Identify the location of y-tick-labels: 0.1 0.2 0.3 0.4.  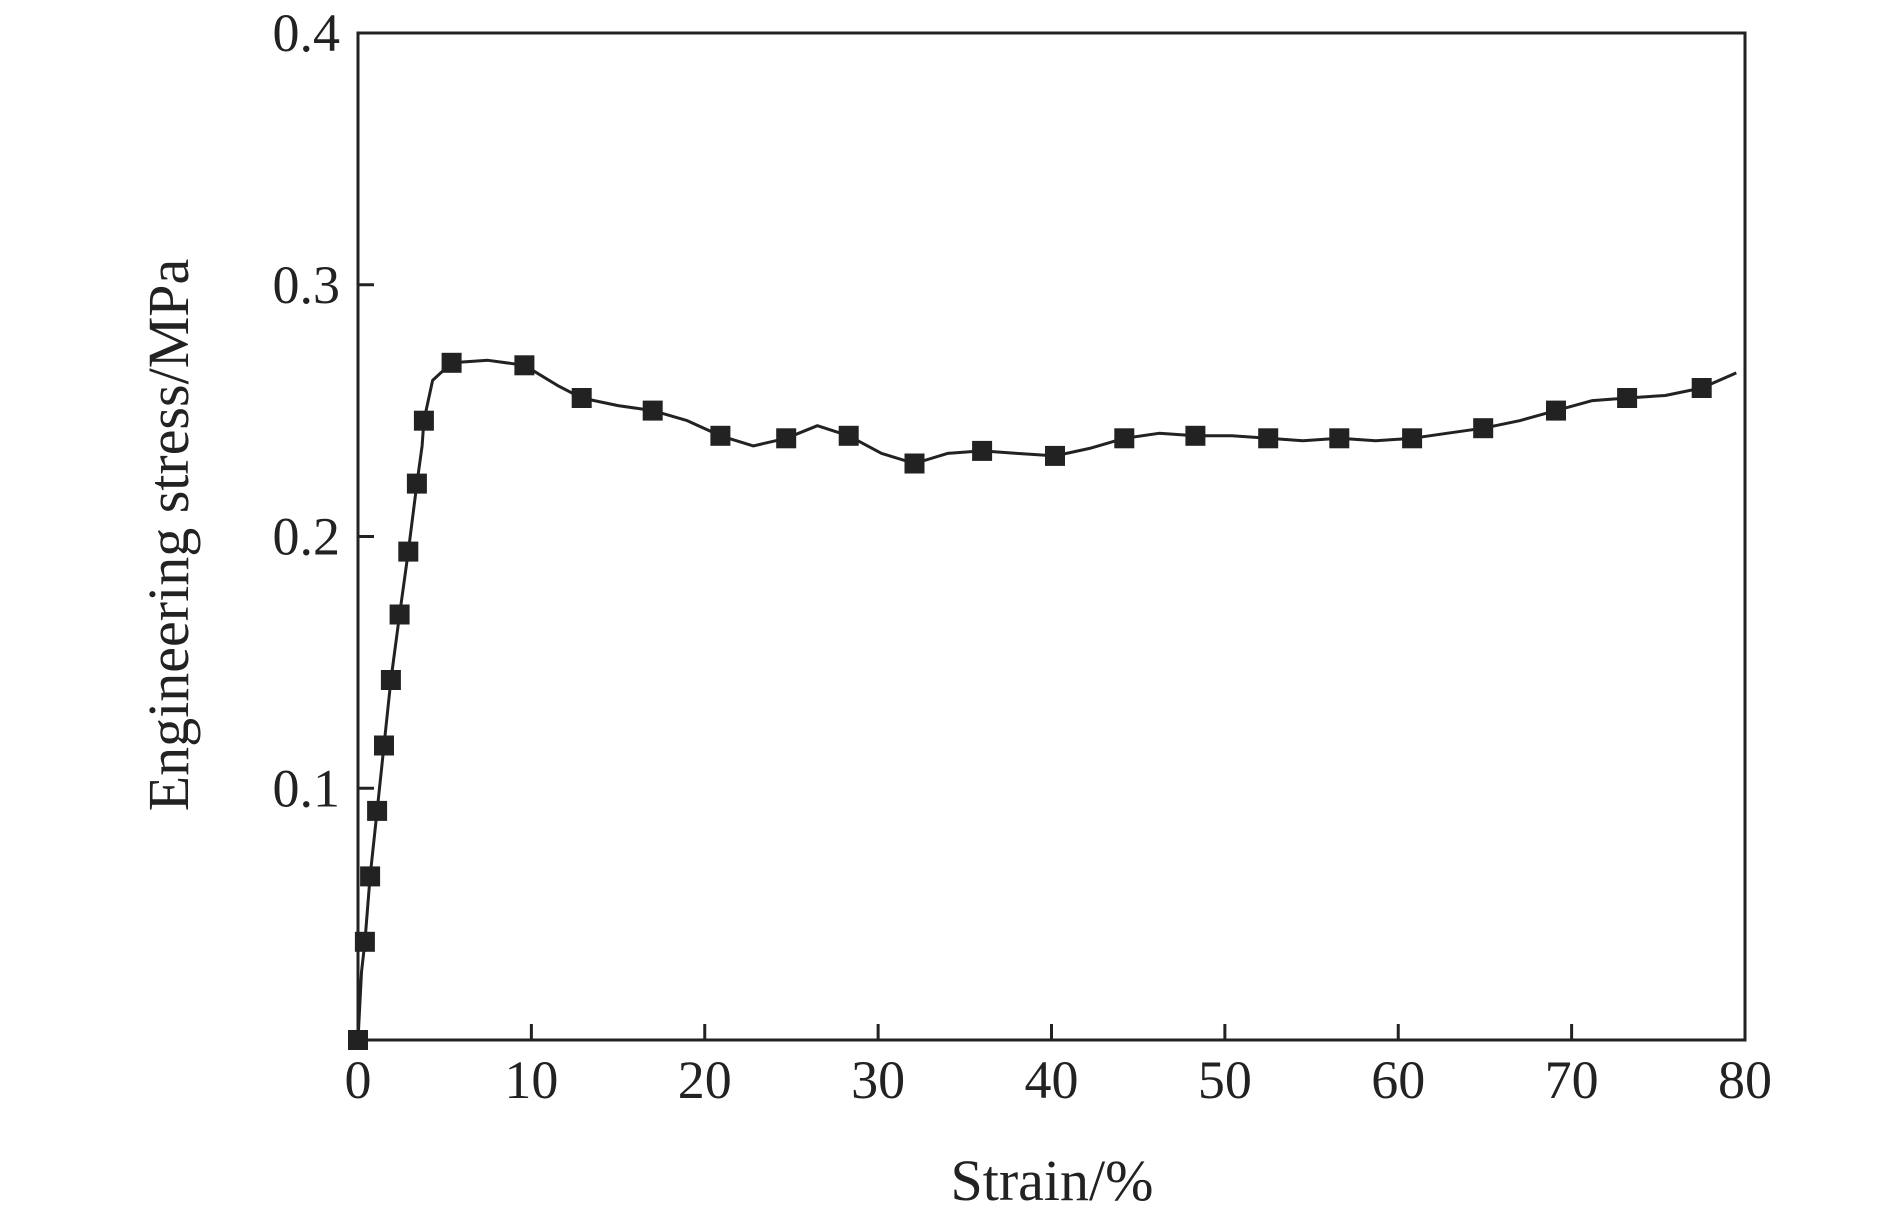
(307, 410).